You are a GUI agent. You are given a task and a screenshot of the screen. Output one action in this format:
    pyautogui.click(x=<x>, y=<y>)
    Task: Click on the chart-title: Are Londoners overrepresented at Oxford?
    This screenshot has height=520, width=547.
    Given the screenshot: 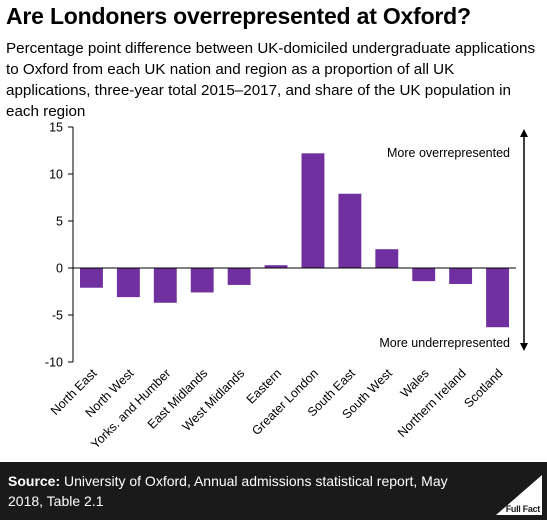 What is the action you would take?
    pyautogui.click(x=238, y=16)
    